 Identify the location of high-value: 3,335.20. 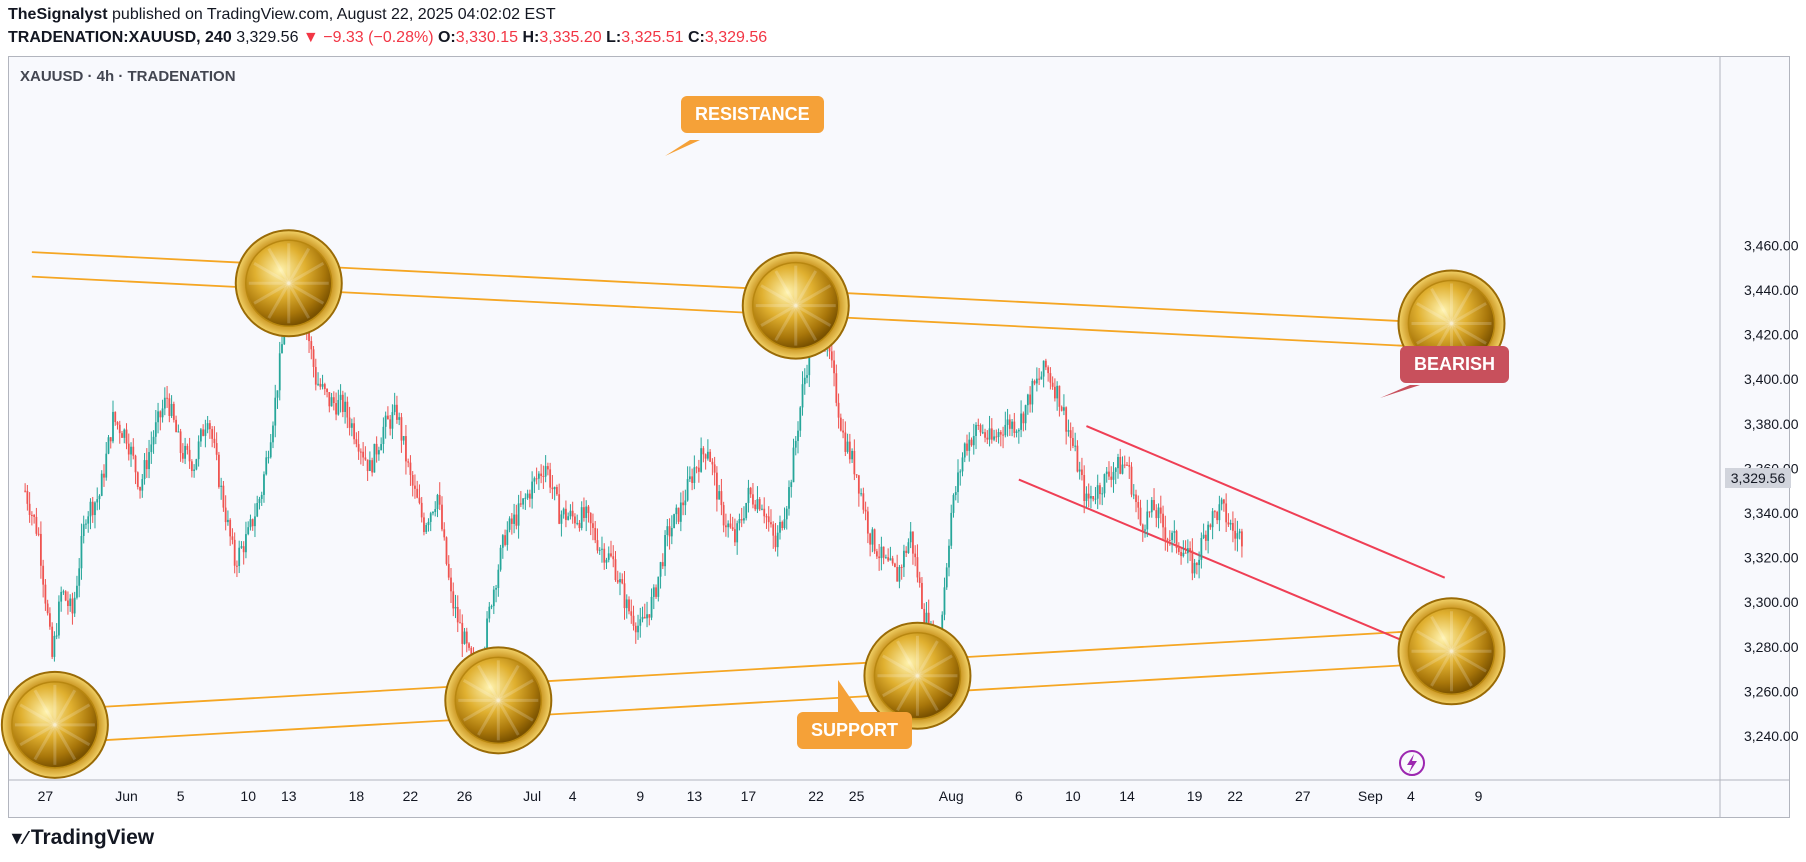
(570, 37).